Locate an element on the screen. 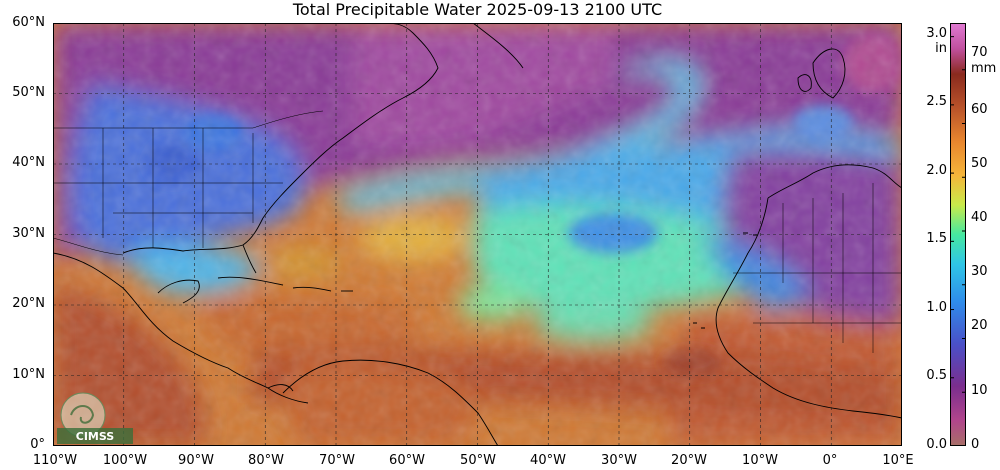 The image size is (1000, 470). colorbar-gradient is located at coordinates (958, 234).